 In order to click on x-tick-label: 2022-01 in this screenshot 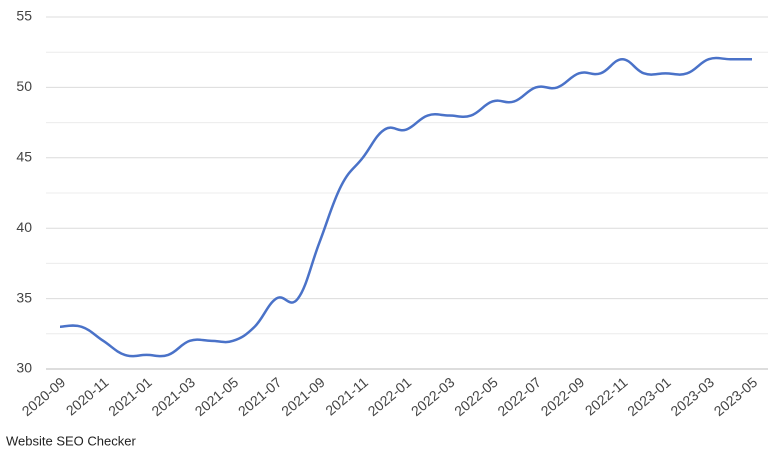, I will do `click(390, 396)`.